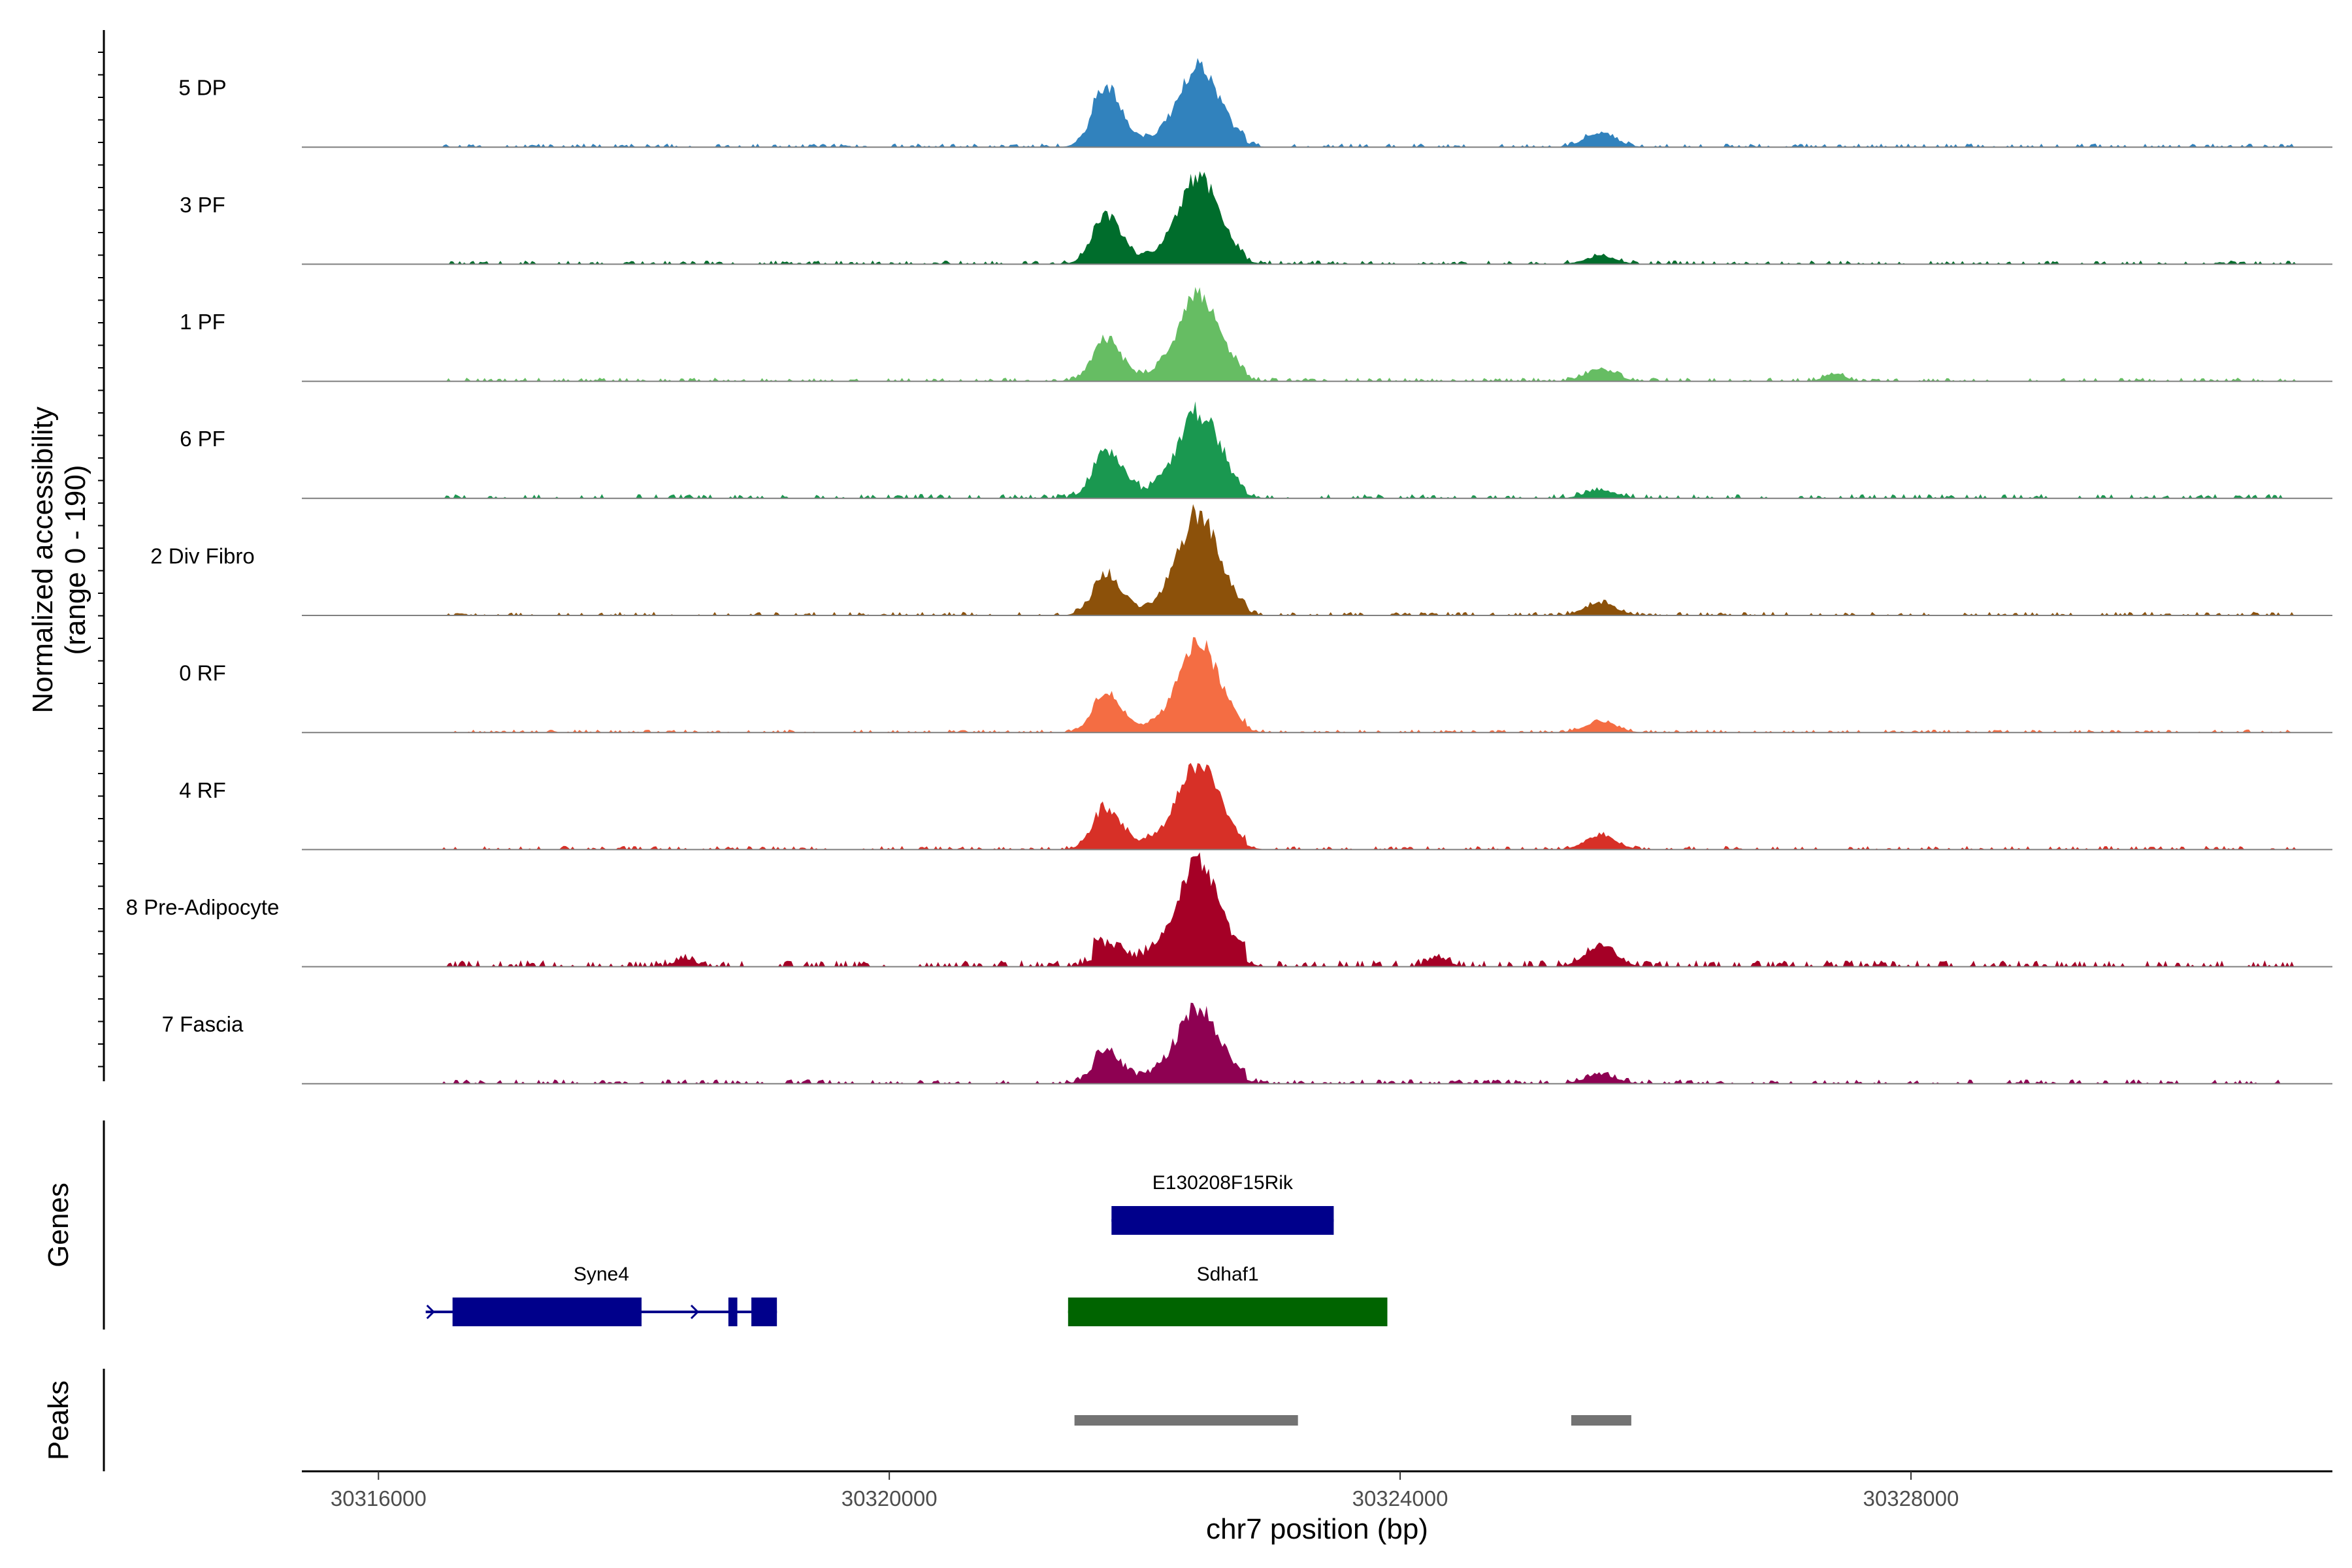 The height and width of the screenshot is (1568, 2352). What do you see at coordinates (379, 1498) in the screenshot?
I see `x-tick-label: 30316000` at bounding box center [379, 1498].